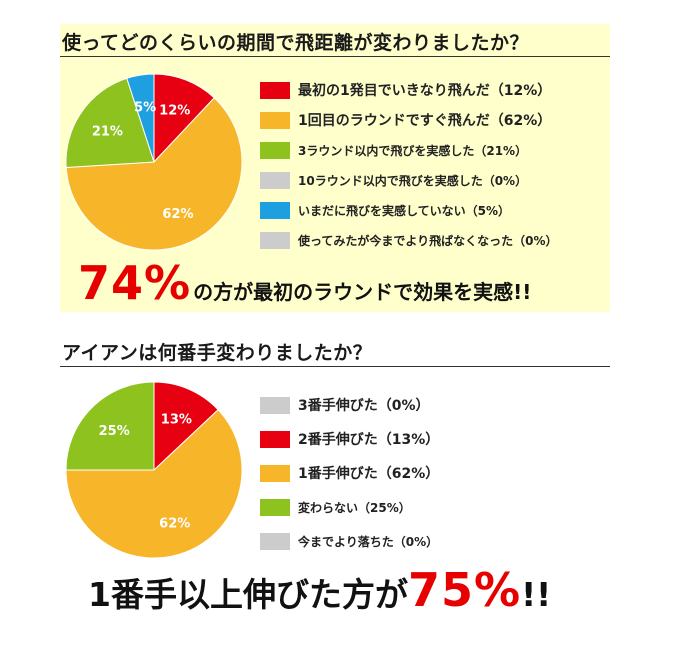 The height and width of the screenshot is (663, 680). I want to click on pie-slice-label-4: 5%, so click(145, 107).